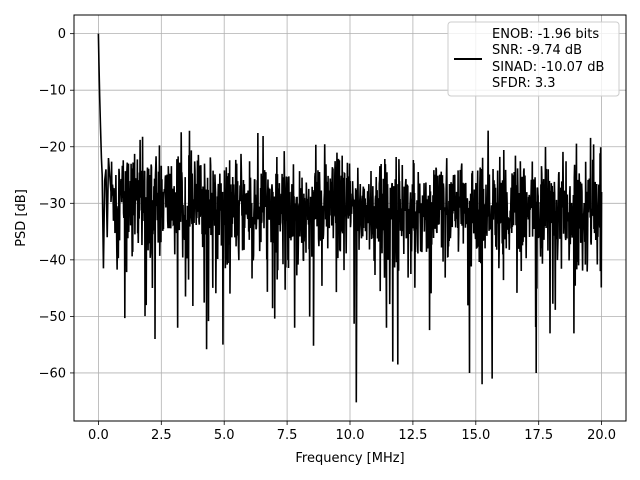  Describe the element at coordinates (52, 91) in the screenshot. I see `y-tick-label: −10` at that location.